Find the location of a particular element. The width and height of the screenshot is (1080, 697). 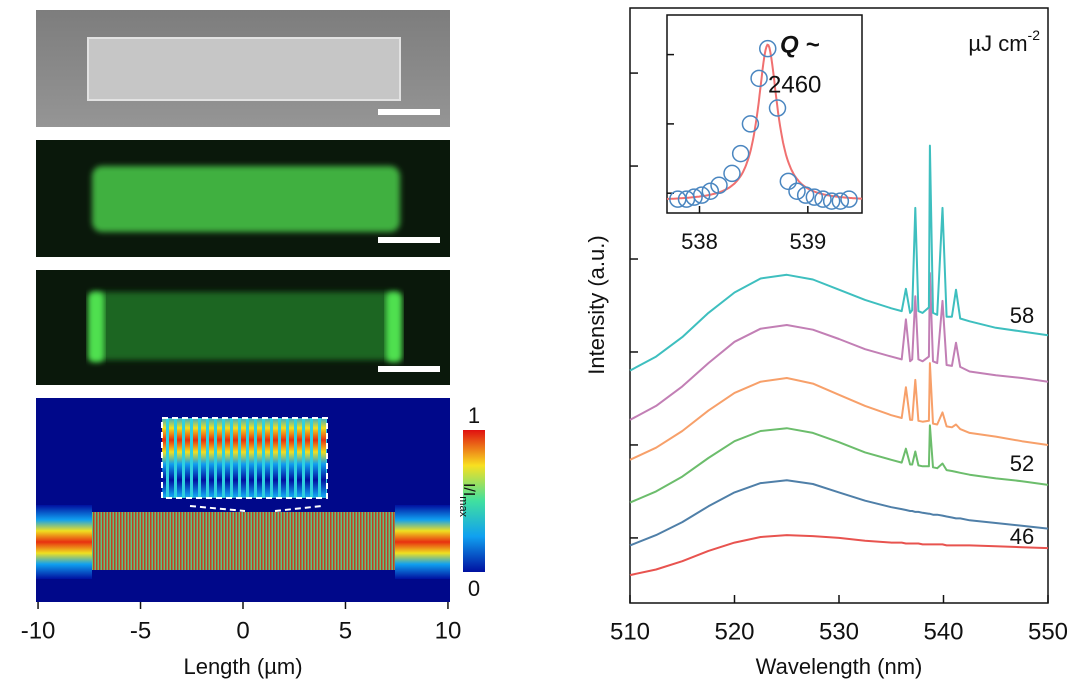

x-tick-label: 540 is located at coordinates (943, 631).